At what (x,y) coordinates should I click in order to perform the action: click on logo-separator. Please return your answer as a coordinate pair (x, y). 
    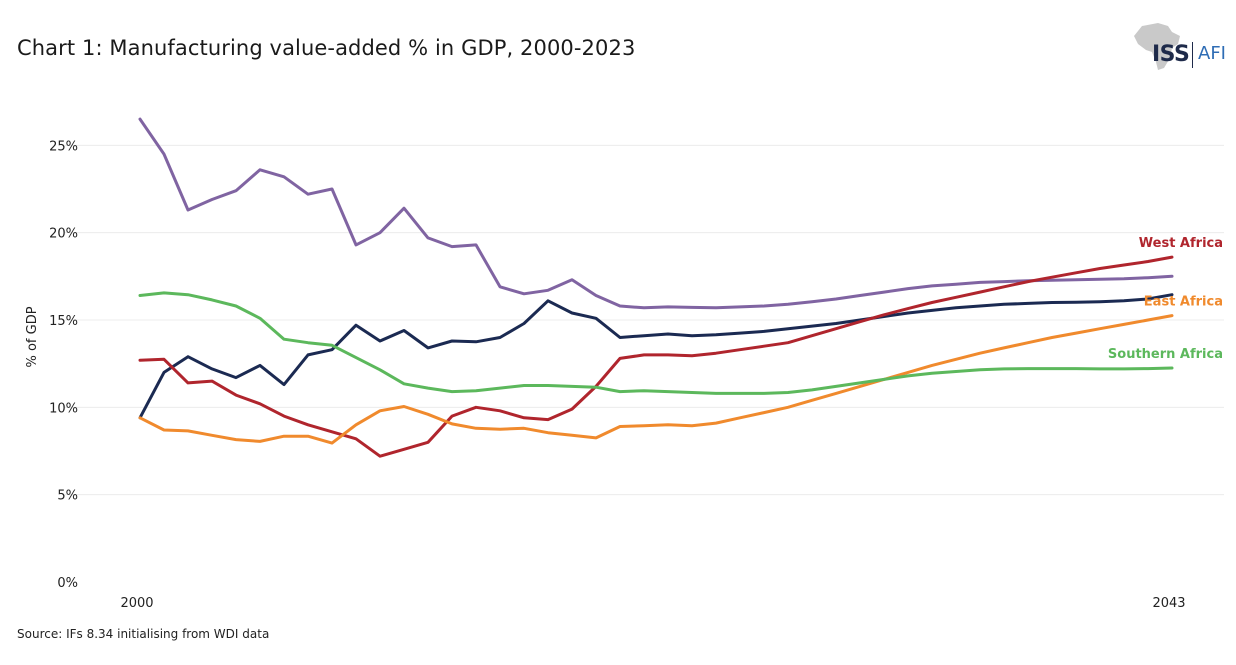
    Looking at the image, I should click on (1192, 55).